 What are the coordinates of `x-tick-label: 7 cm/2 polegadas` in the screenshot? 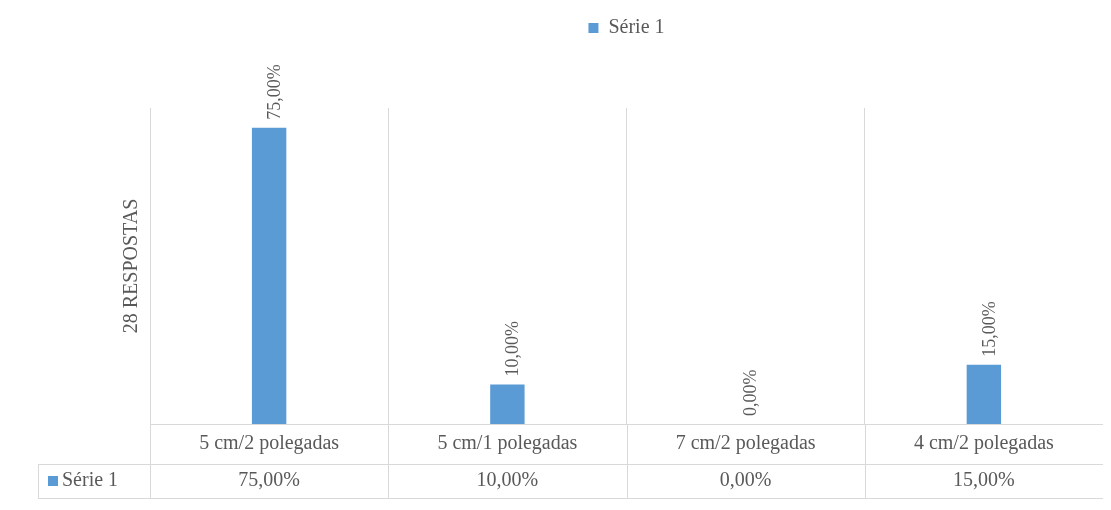 It's located at (745, 443).